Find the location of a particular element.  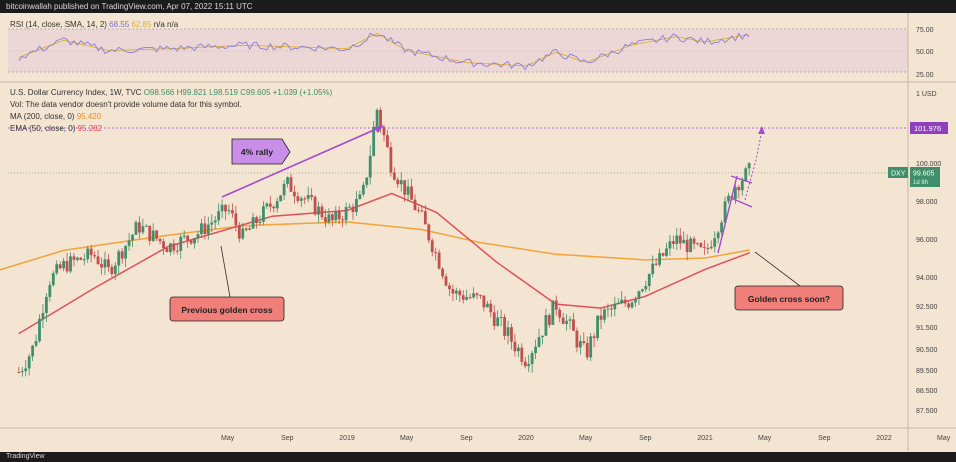

time-tick: 2021 is located at coordinates (705, 438).